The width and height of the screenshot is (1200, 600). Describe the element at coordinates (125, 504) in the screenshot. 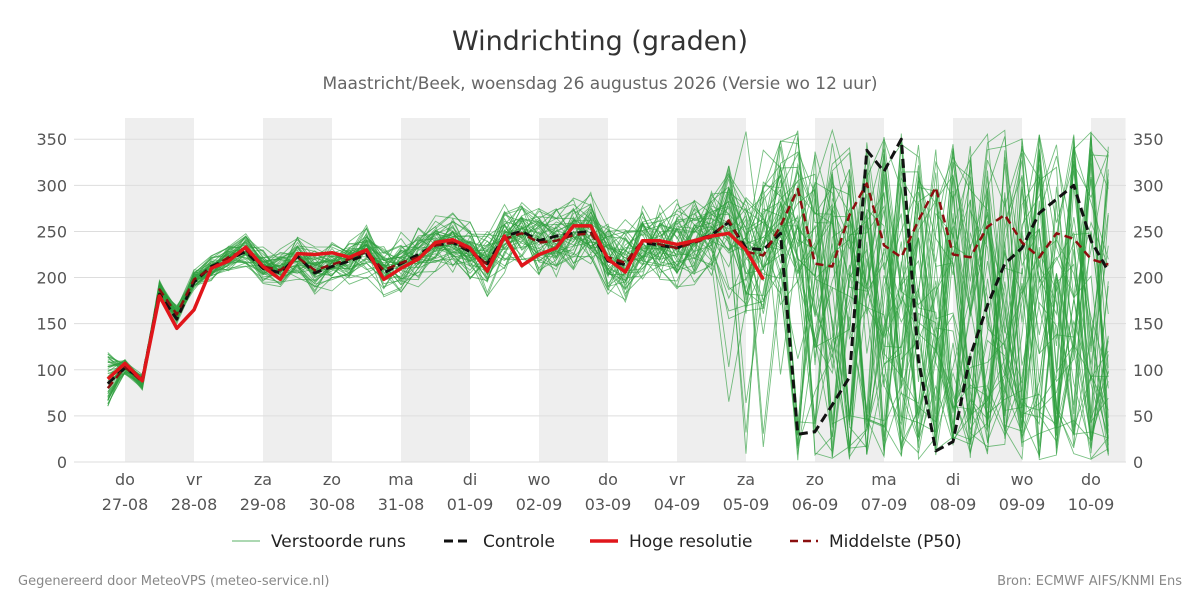

I see `x-tick-date-0: 27-08` at that location.